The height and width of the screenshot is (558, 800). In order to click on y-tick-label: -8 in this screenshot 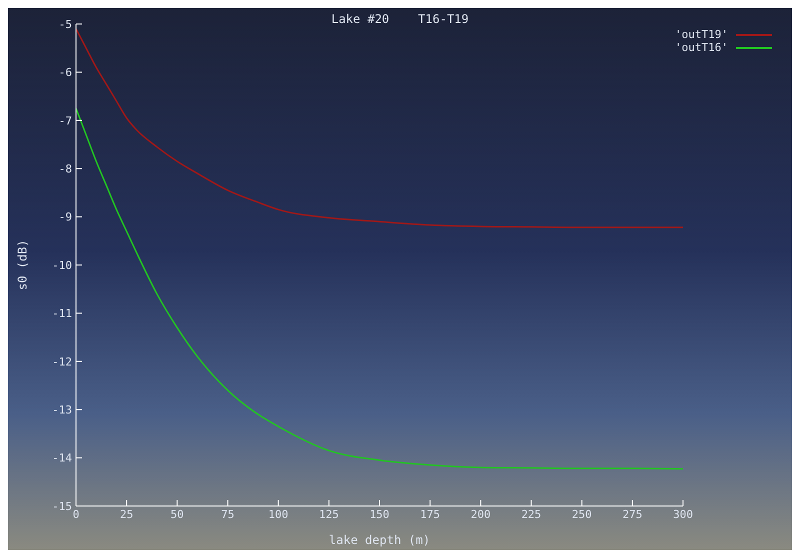, I will do `click(65, 169)`.